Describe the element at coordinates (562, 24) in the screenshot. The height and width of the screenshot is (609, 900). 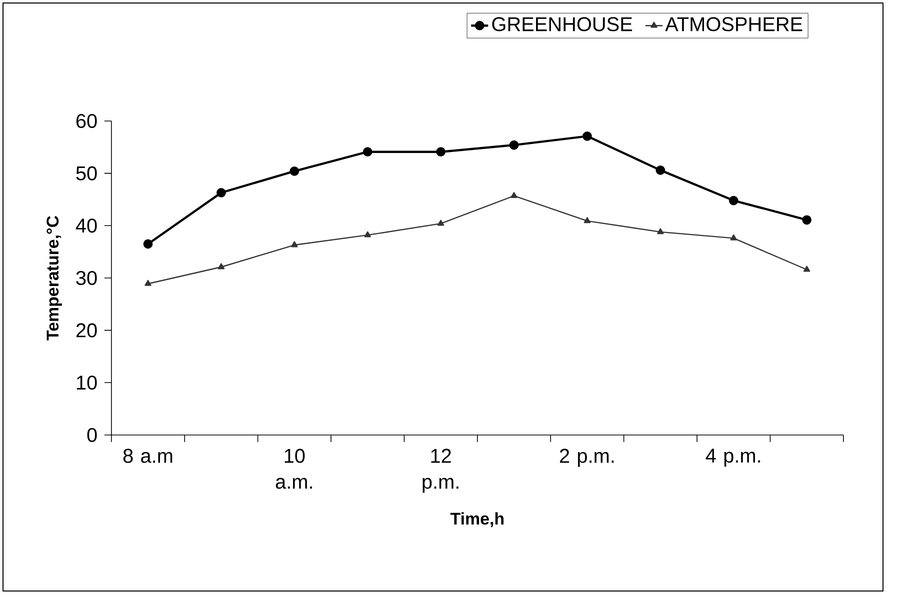
I see `legend-label: GREENHOUSE` at that location.